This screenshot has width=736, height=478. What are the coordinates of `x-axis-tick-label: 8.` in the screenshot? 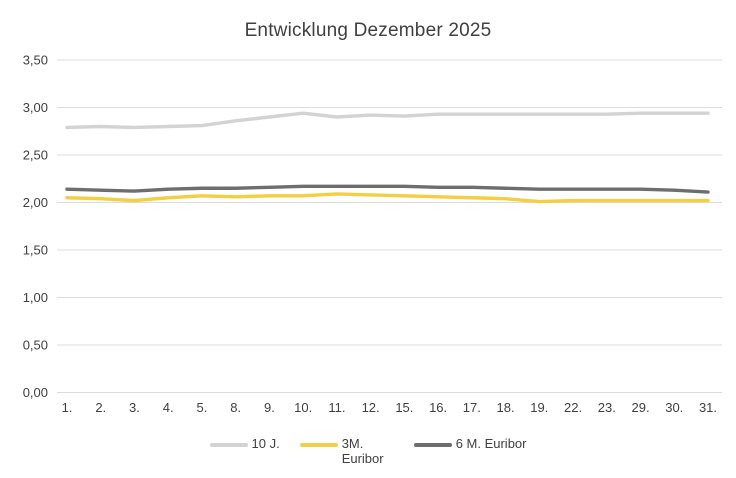 It's located at (235, 407).